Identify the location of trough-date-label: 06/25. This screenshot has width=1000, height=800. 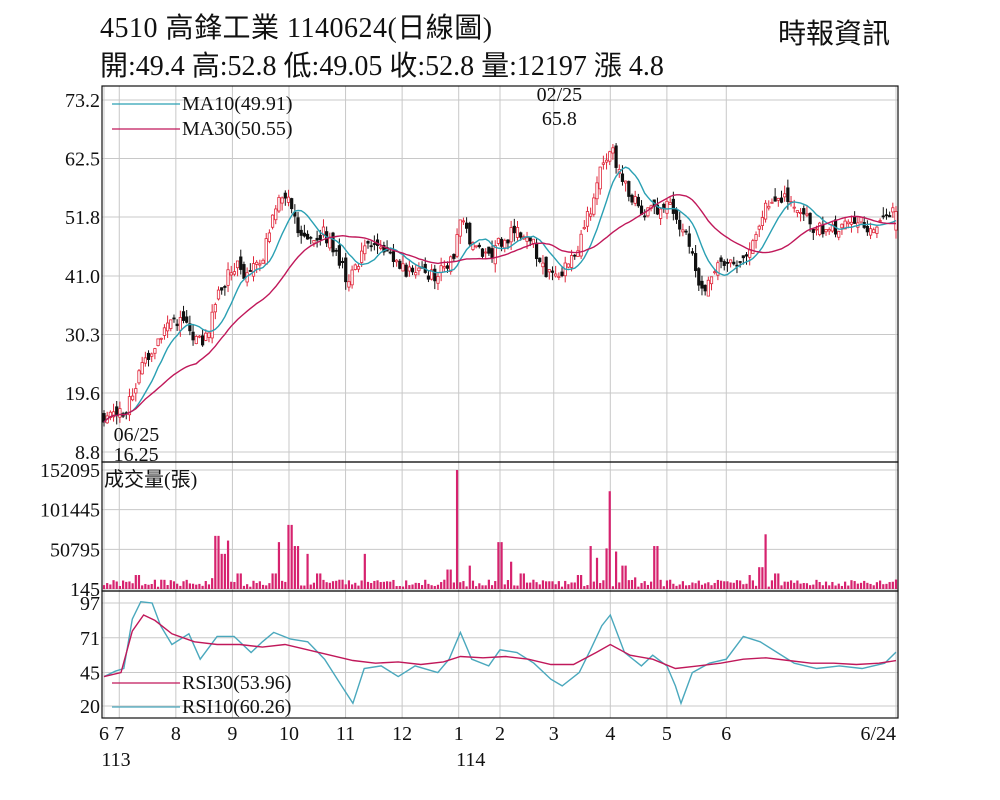
(137, 435).